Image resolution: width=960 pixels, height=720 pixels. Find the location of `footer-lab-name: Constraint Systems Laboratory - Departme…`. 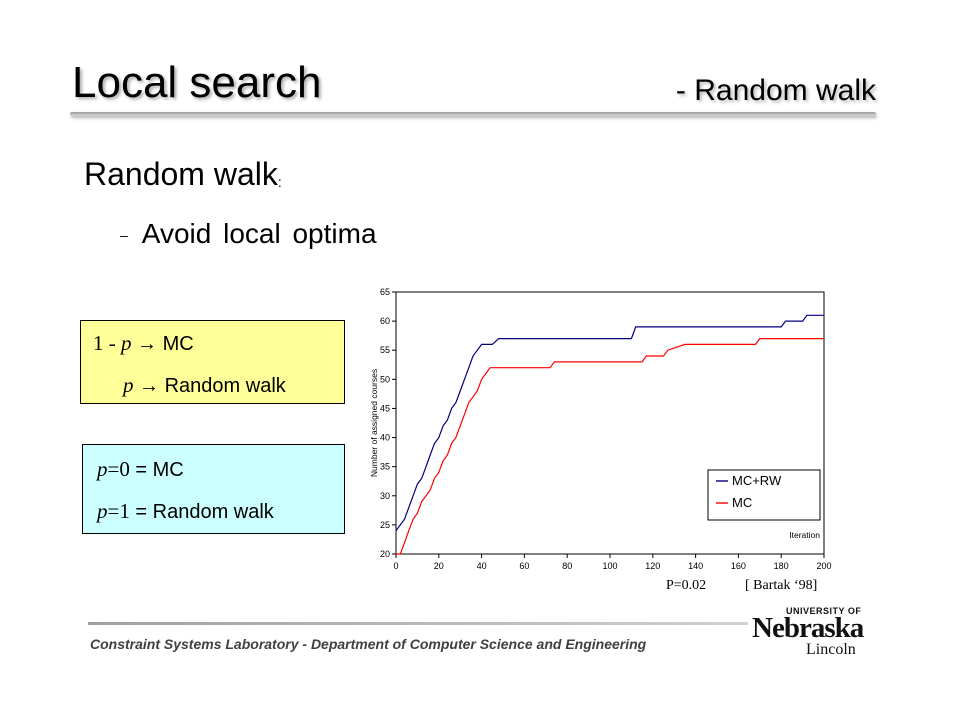

footer-lab-name: Constraint Systems Laboratory - Departme… is located at coordinates (368, 644).